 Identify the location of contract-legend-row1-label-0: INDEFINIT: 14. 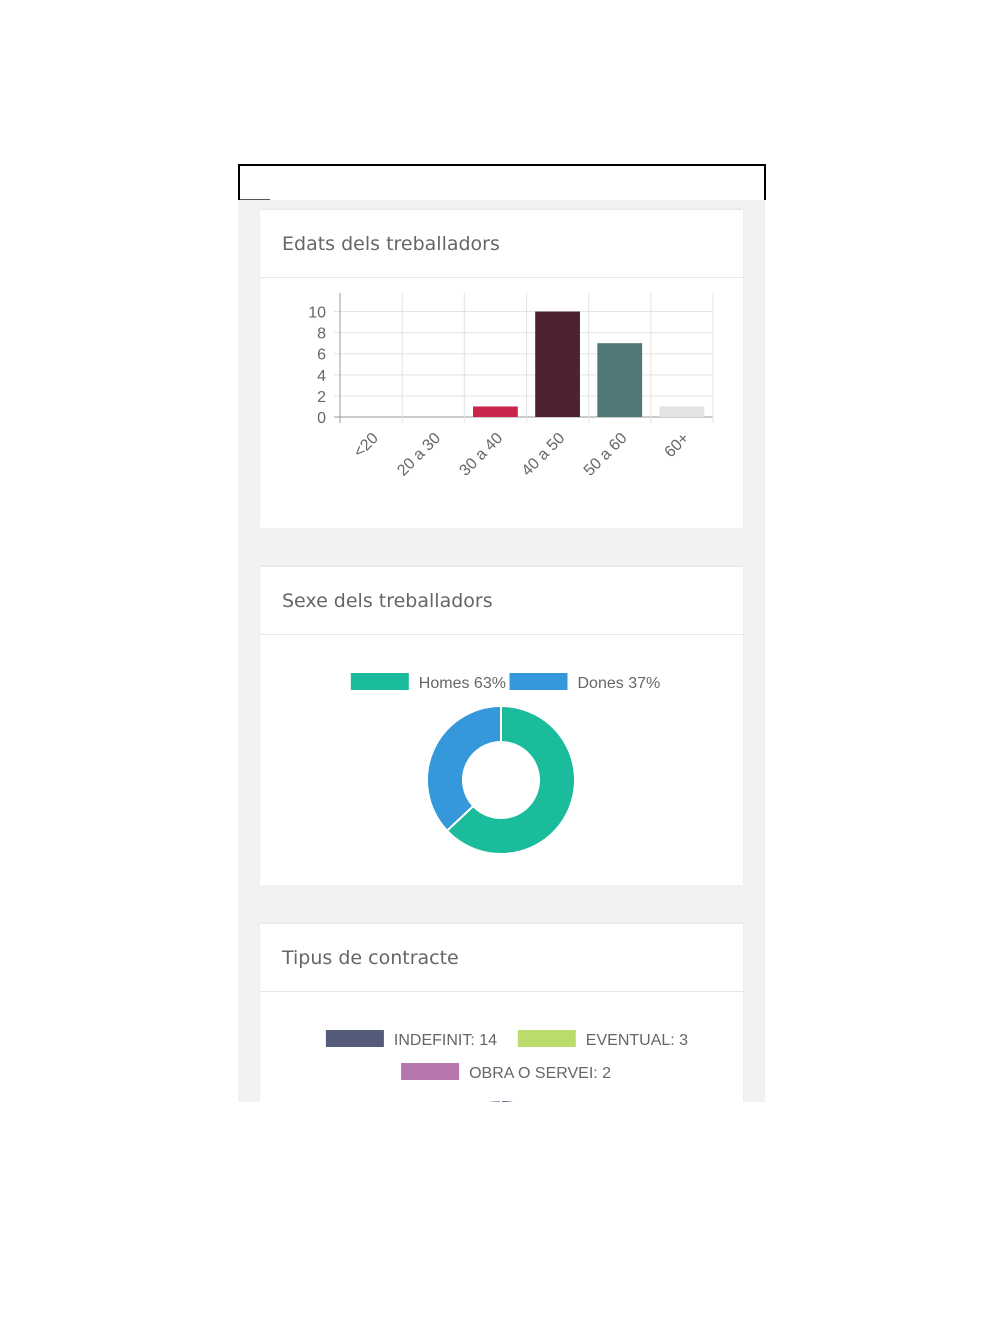
(445, 1040).